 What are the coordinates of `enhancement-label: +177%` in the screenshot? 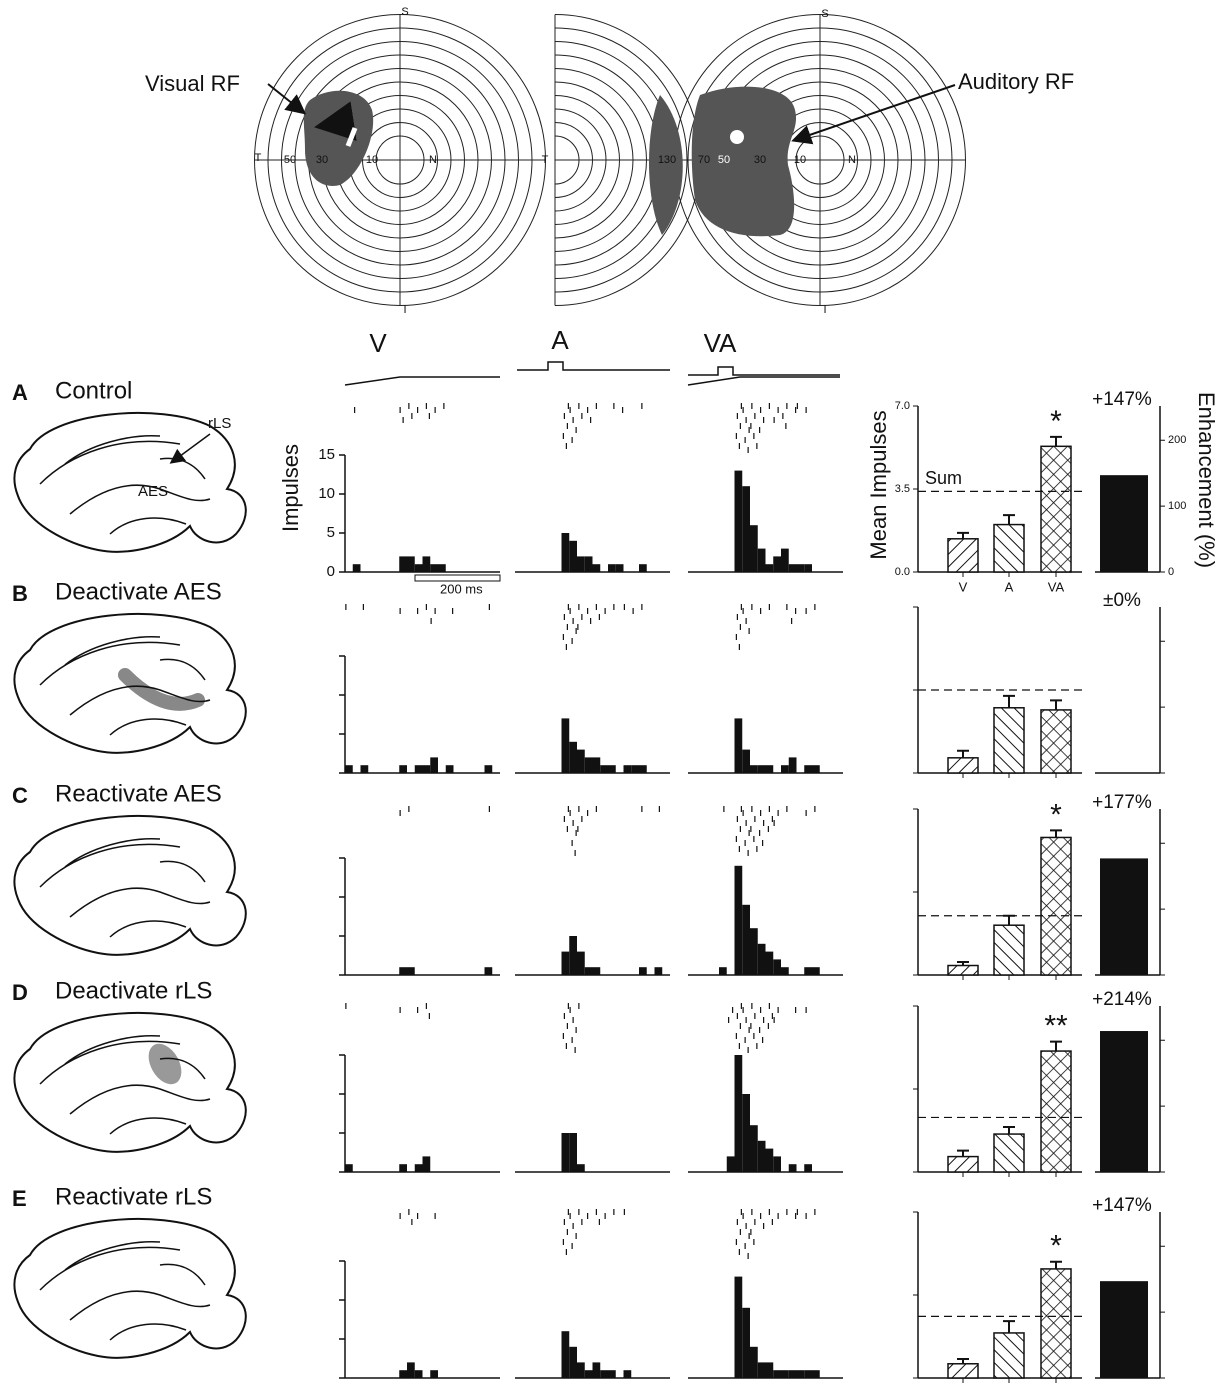 It's located at (1122, 802).